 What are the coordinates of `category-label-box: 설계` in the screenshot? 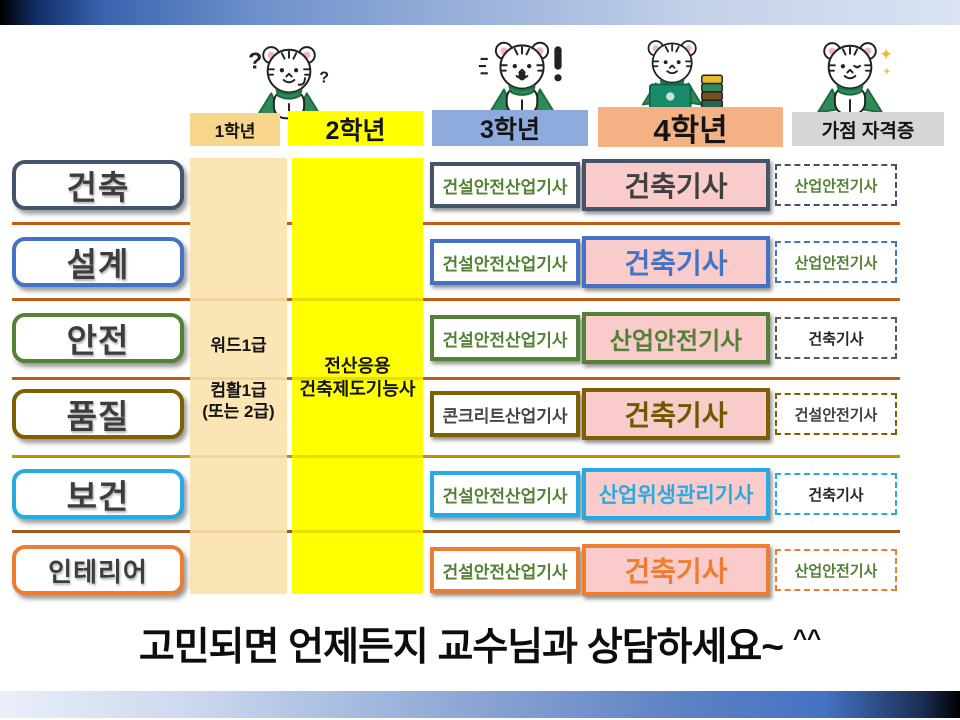 It's located at (98, 262).